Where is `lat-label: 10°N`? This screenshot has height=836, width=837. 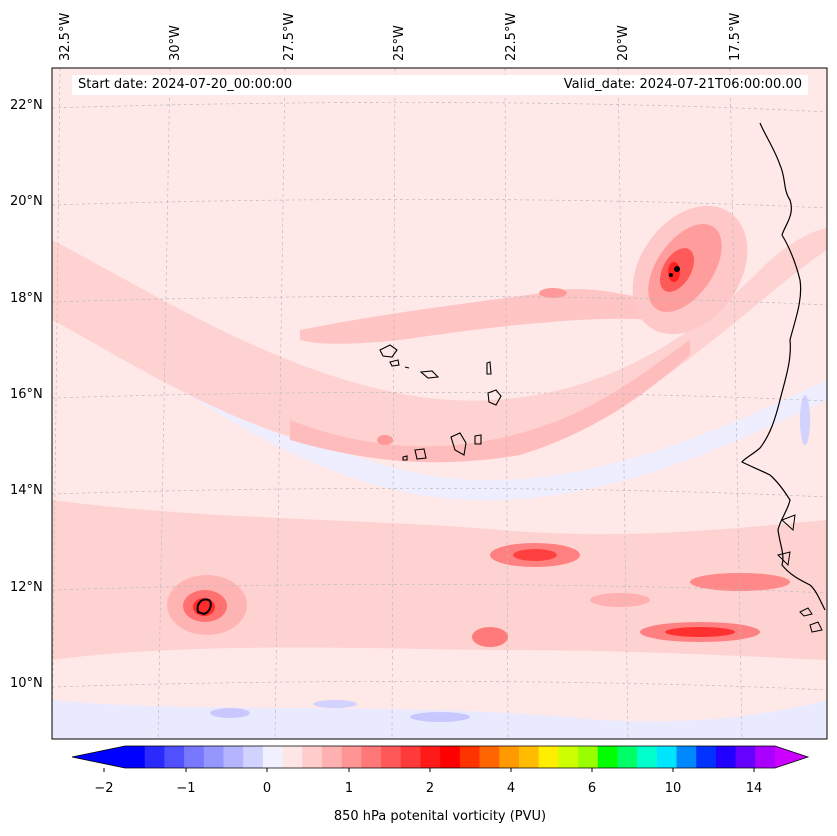 lat-label: 10°N is located at coordinates (26, 683).